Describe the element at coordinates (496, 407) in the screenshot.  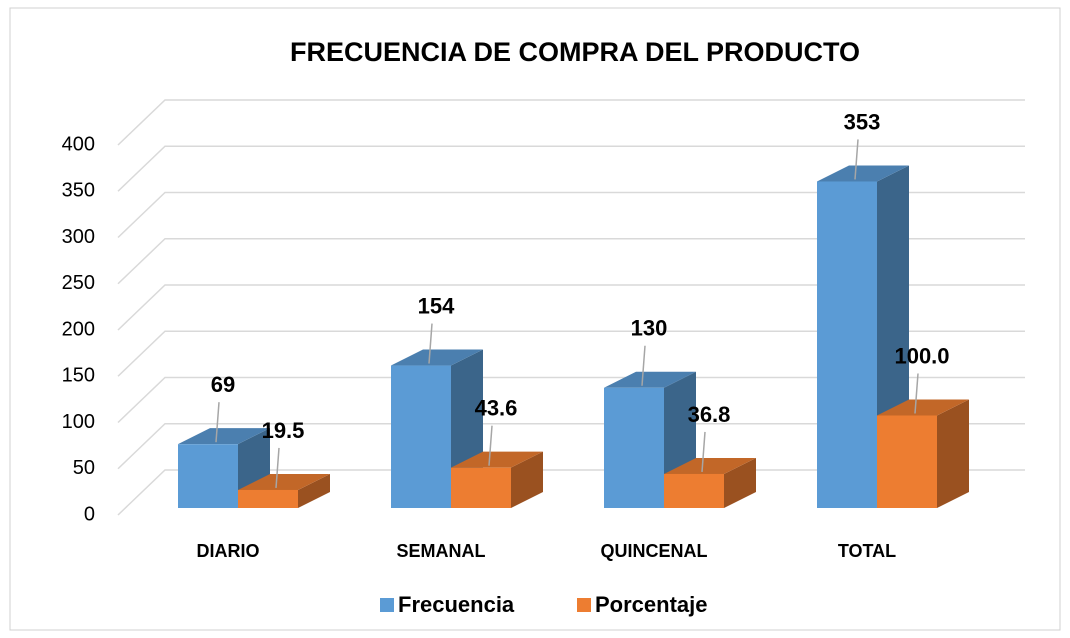
I see `data-label: 43.6` at that location.